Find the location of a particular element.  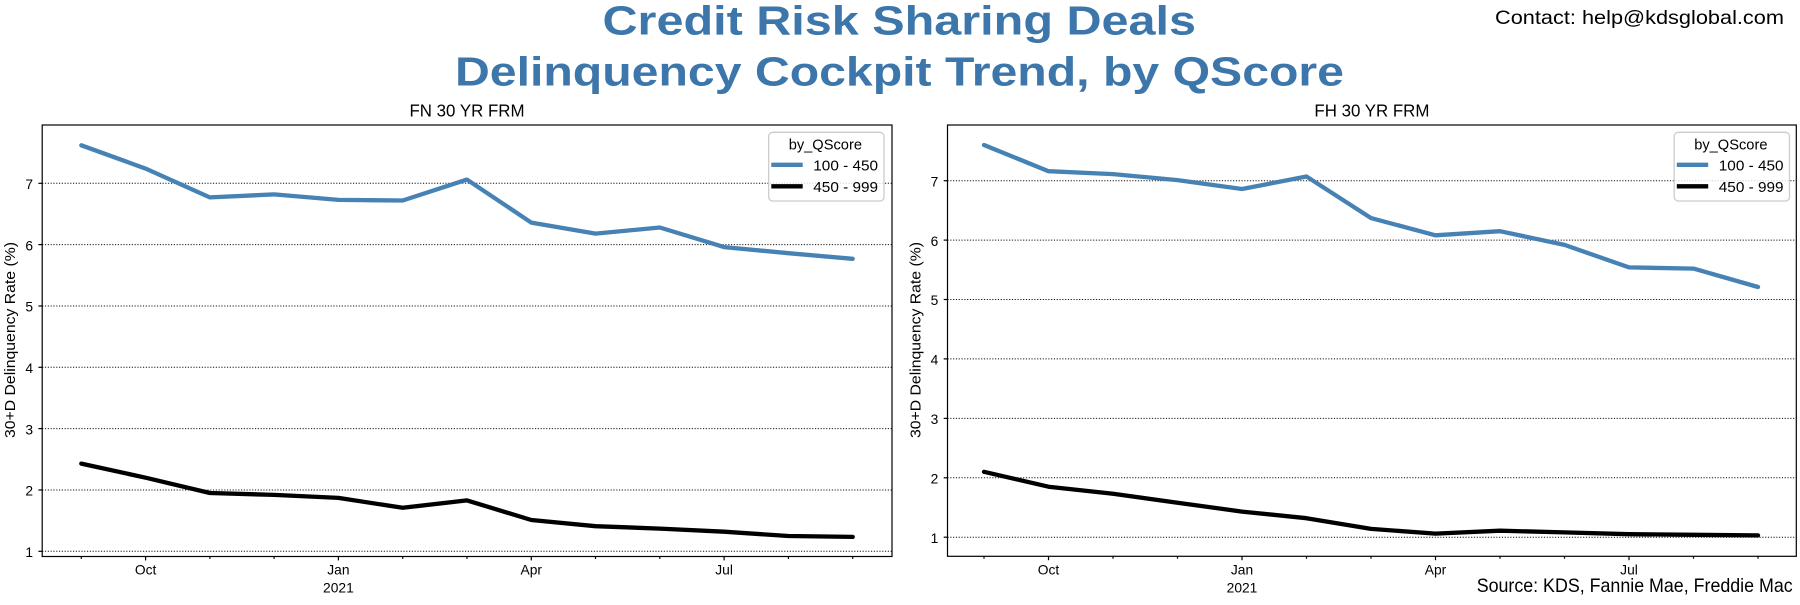

svg-text: Contact: help@kdsglobal.com is located at coordinates (1639, 18).